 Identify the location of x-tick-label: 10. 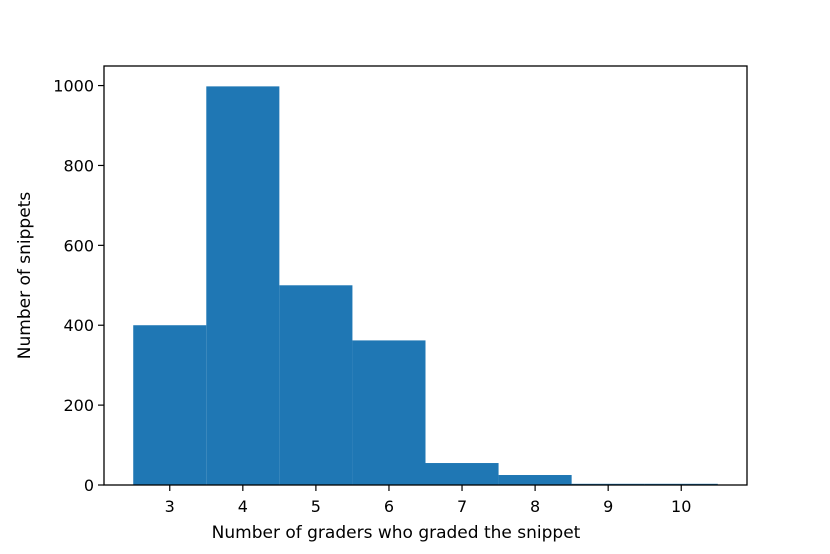
(681, 506).